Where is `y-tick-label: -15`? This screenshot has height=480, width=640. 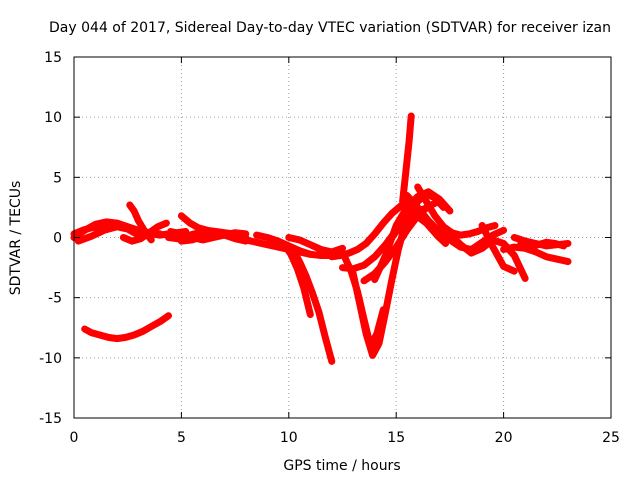
y-tick-label: -15 is located at coordinates (50, 419).